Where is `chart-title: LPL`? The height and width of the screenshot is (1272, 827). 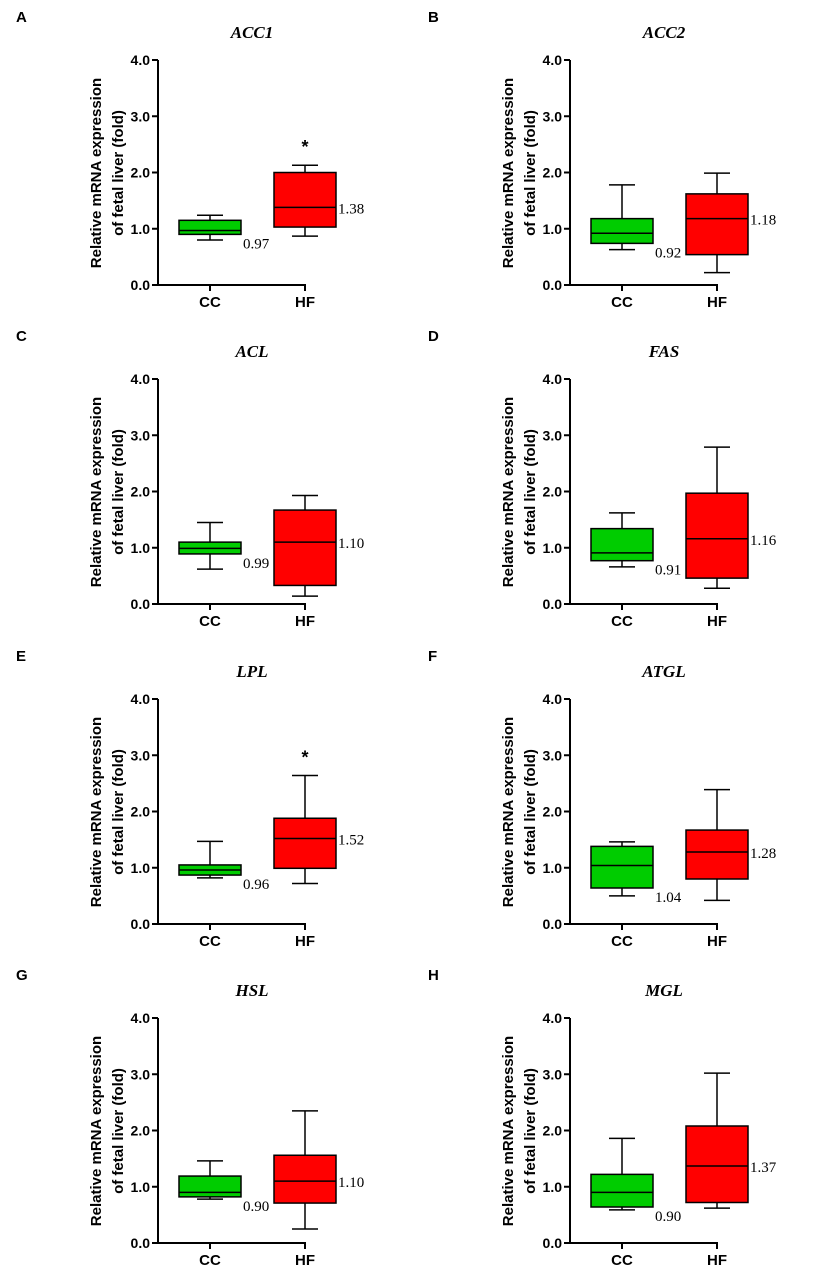 chart-title: LPL is located at coordinates (251, 671).